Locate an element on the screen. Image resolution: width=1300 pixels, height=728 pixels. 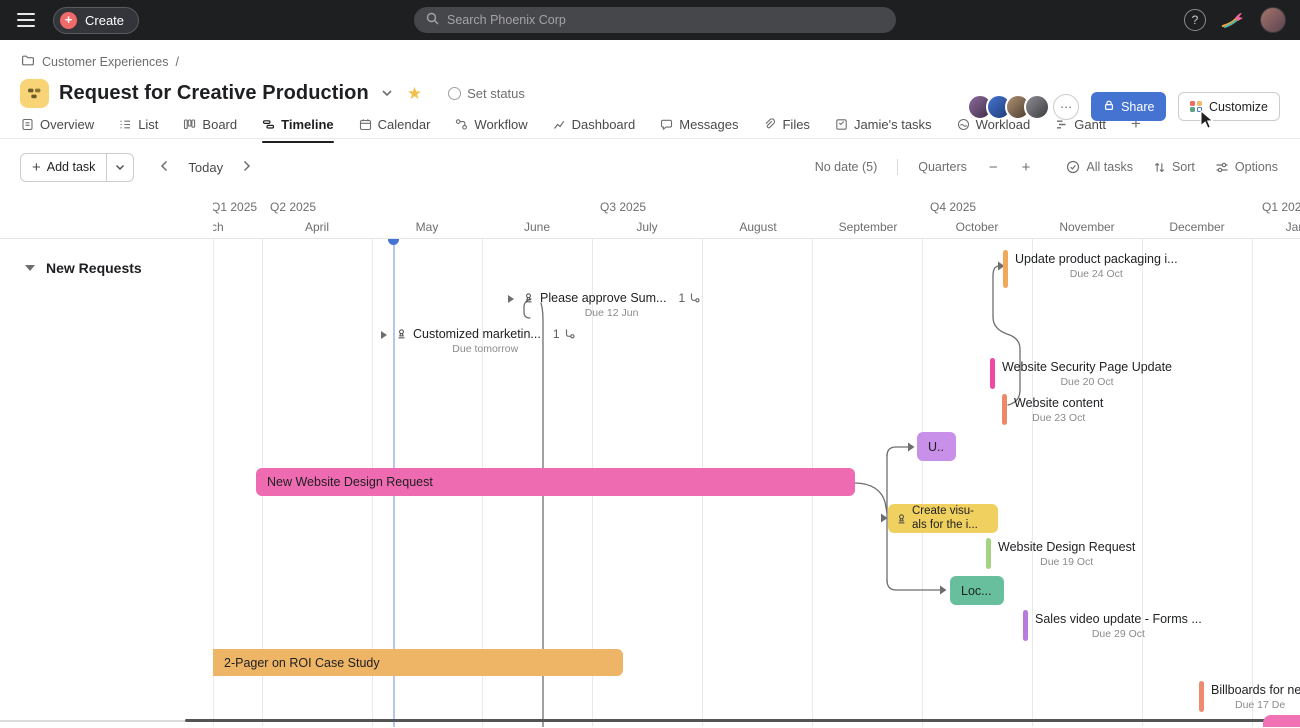
task-billboards-for-new: Billboards for new Due 17 De is located at coordinates (1249, 696).